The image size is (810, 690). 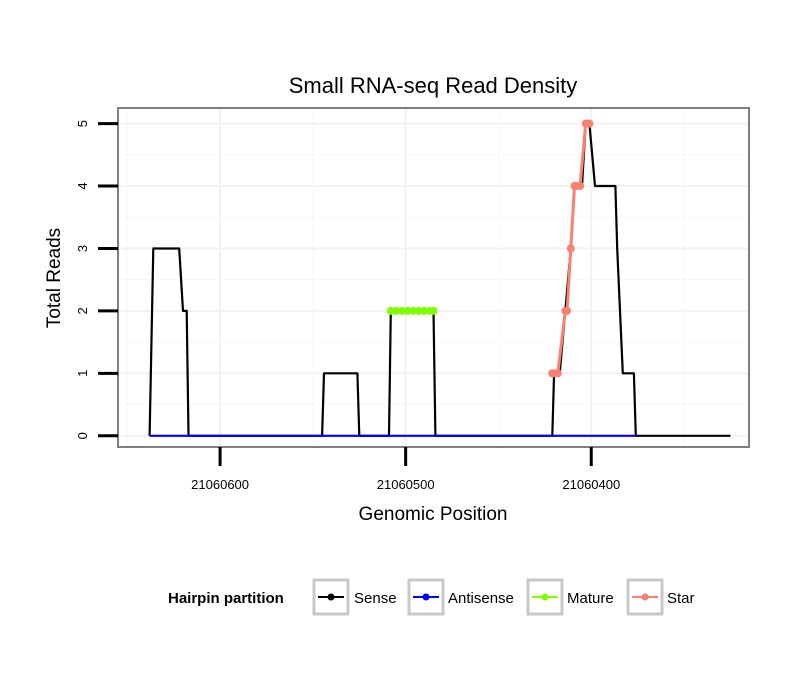 I want to click on y-tick-label: 2, so click(x=82, y=310).